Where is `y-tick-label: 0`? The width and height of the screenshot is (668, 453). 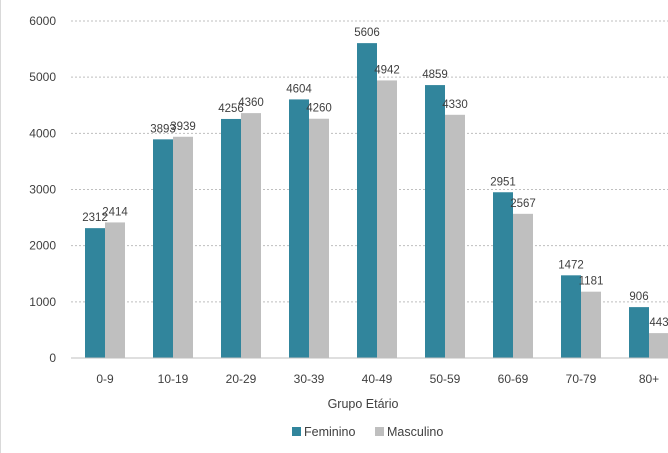
y-tick-label: 0 is located at coordinates (52, 358).